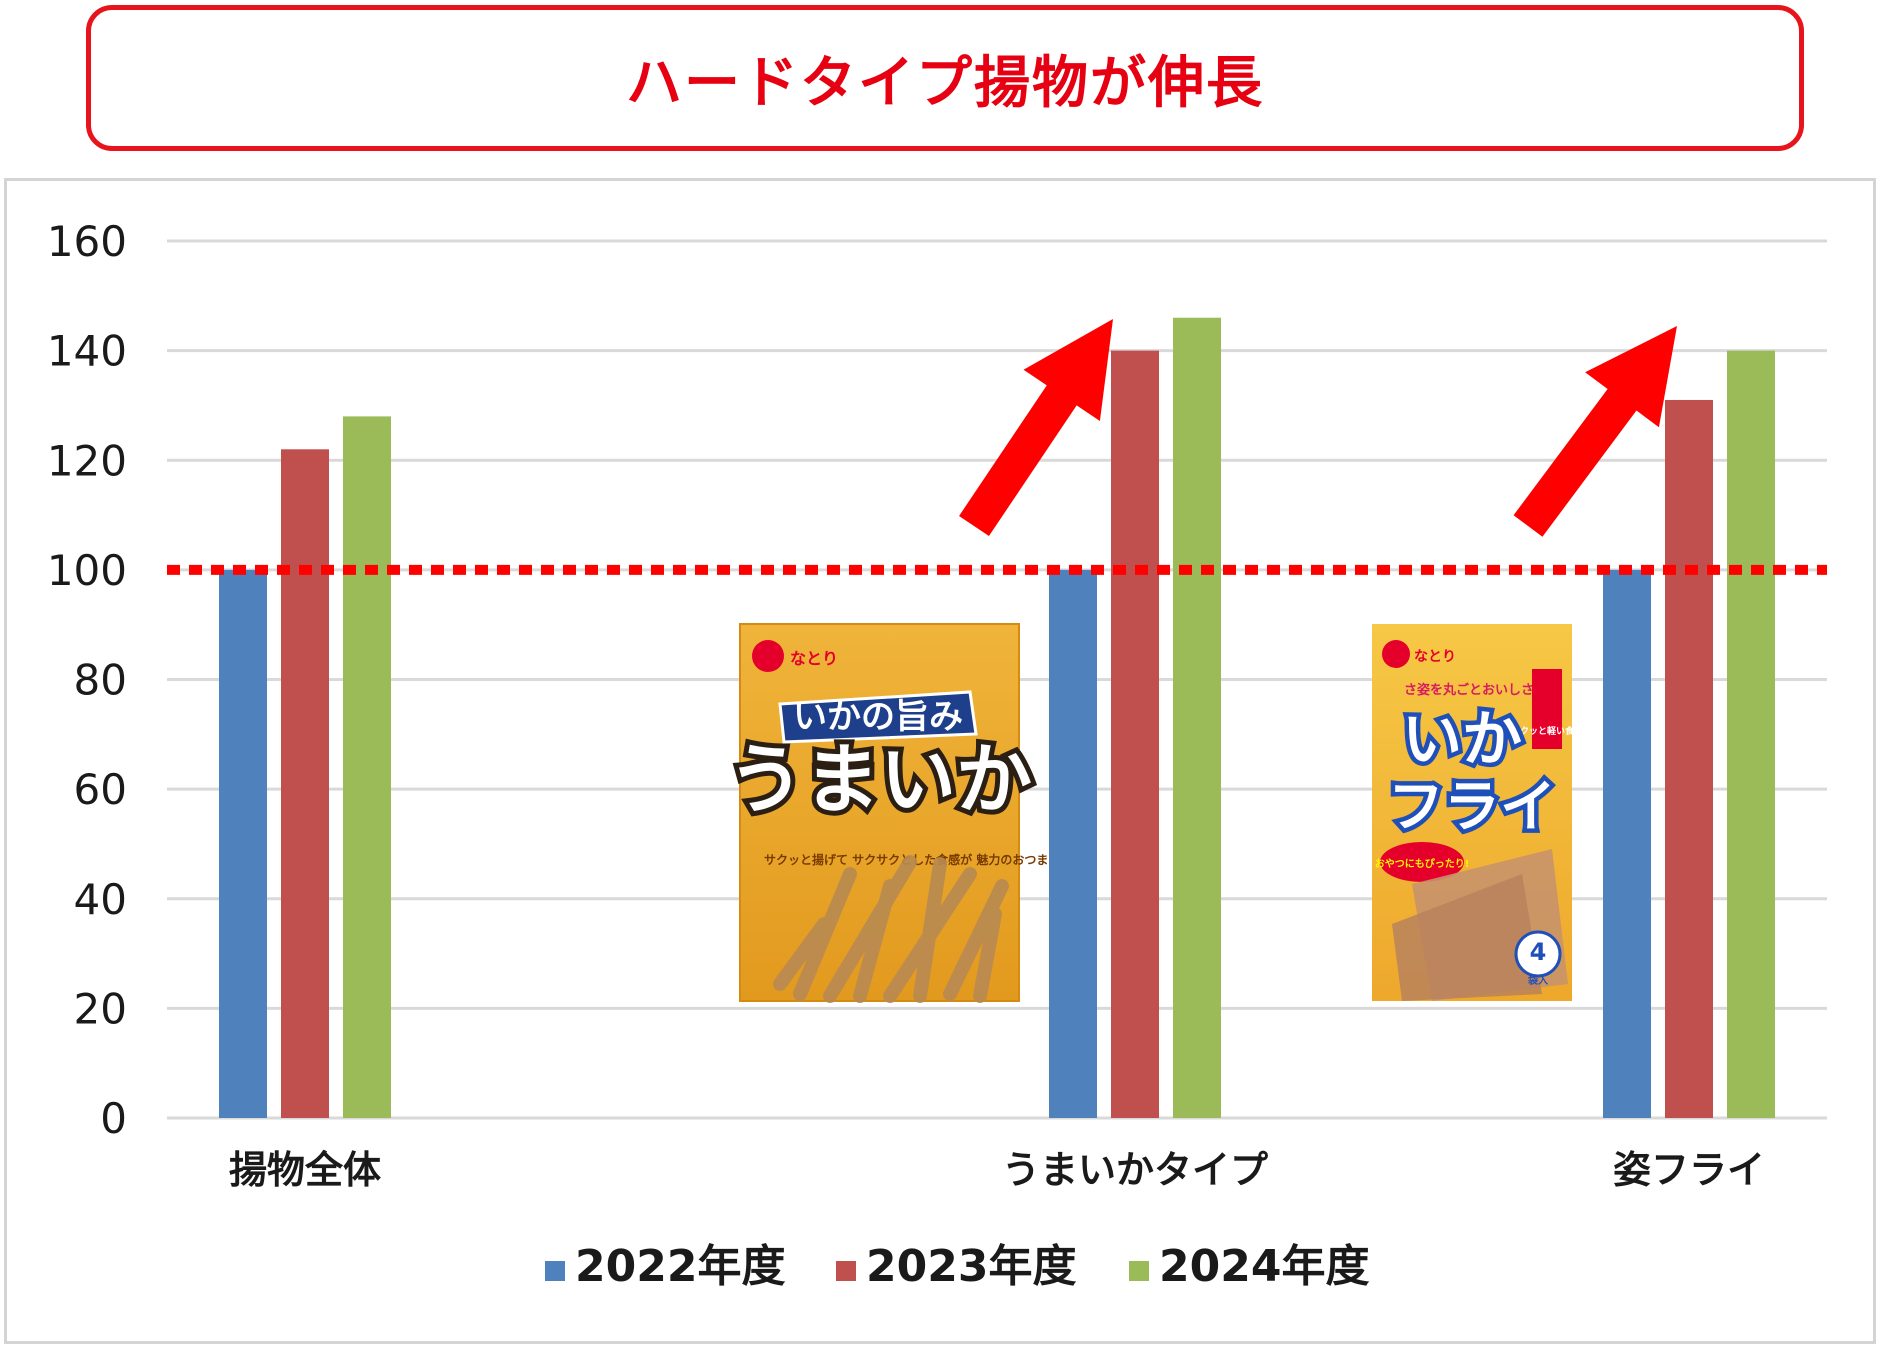  What do you see at coordinates (100, 789) in the screenshot?
I see `y-tick-label: 60` at bounding box center [100, 789].